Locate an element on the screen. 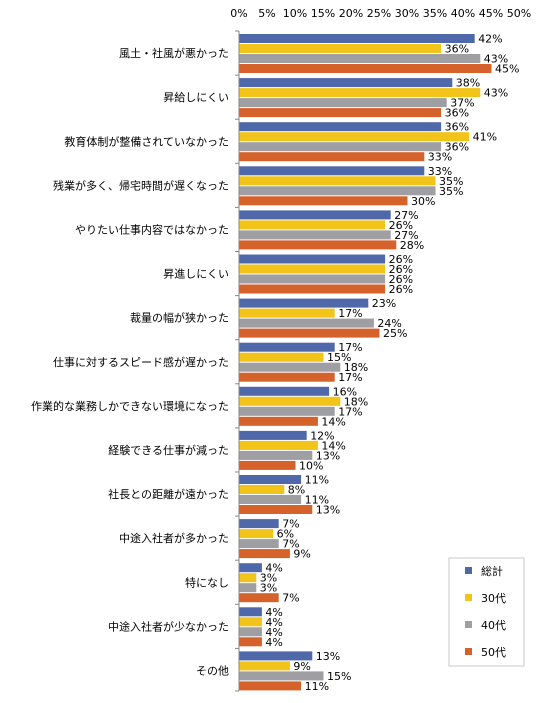  data-label: 37% is located at coordinates (462, 103).